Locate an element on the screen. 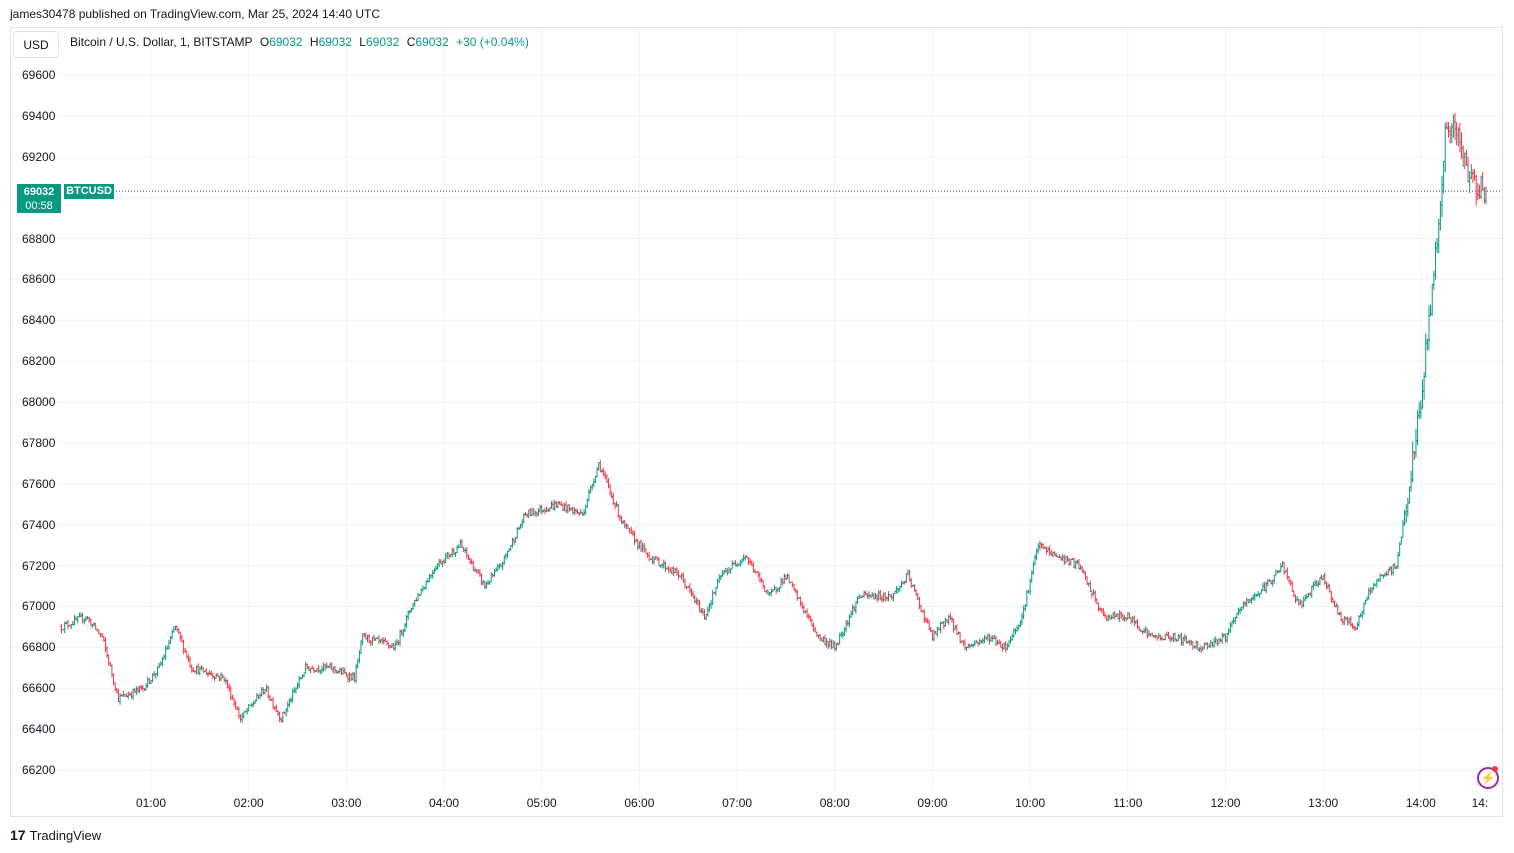 The height and width of the screenshot is (853, 1514). currency-button: USD is located at coordinates (36, 44).